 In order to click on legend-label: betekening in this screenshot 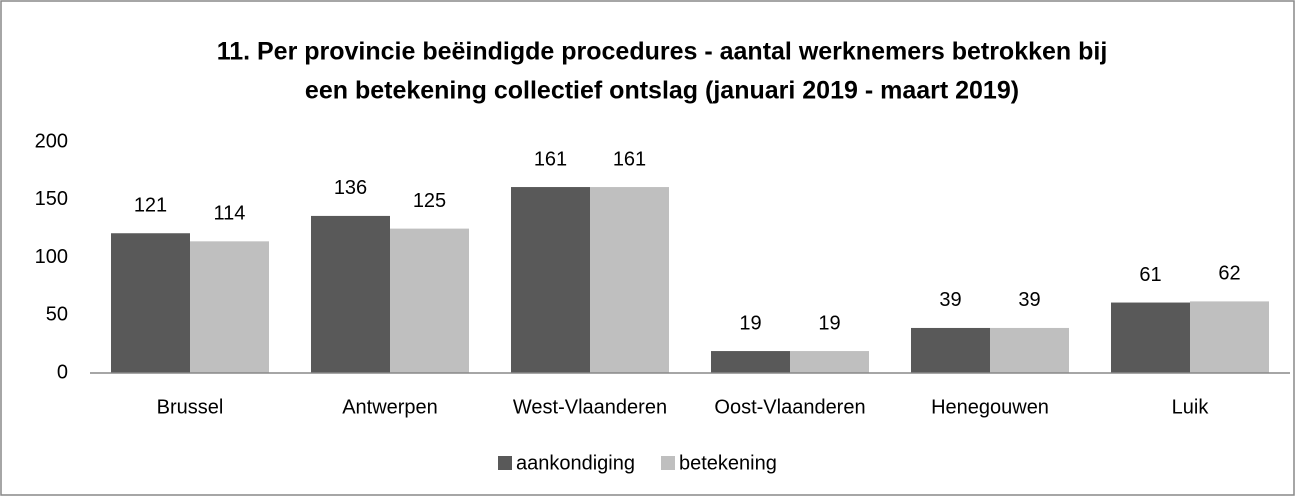, I will do `click(728, 463)`.